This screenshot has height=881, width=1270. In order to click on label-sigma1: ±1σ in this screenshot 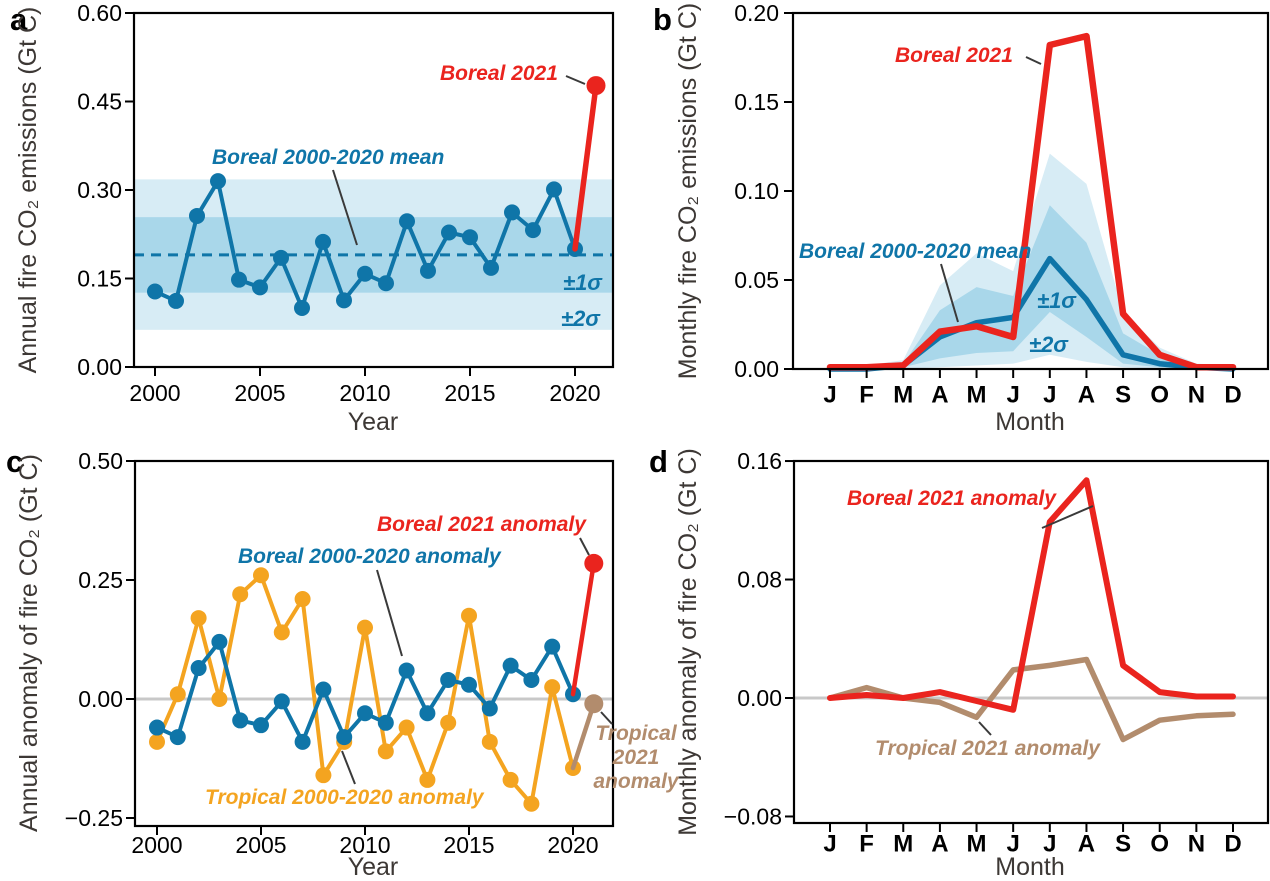, I will do `click(1056, 300)`.